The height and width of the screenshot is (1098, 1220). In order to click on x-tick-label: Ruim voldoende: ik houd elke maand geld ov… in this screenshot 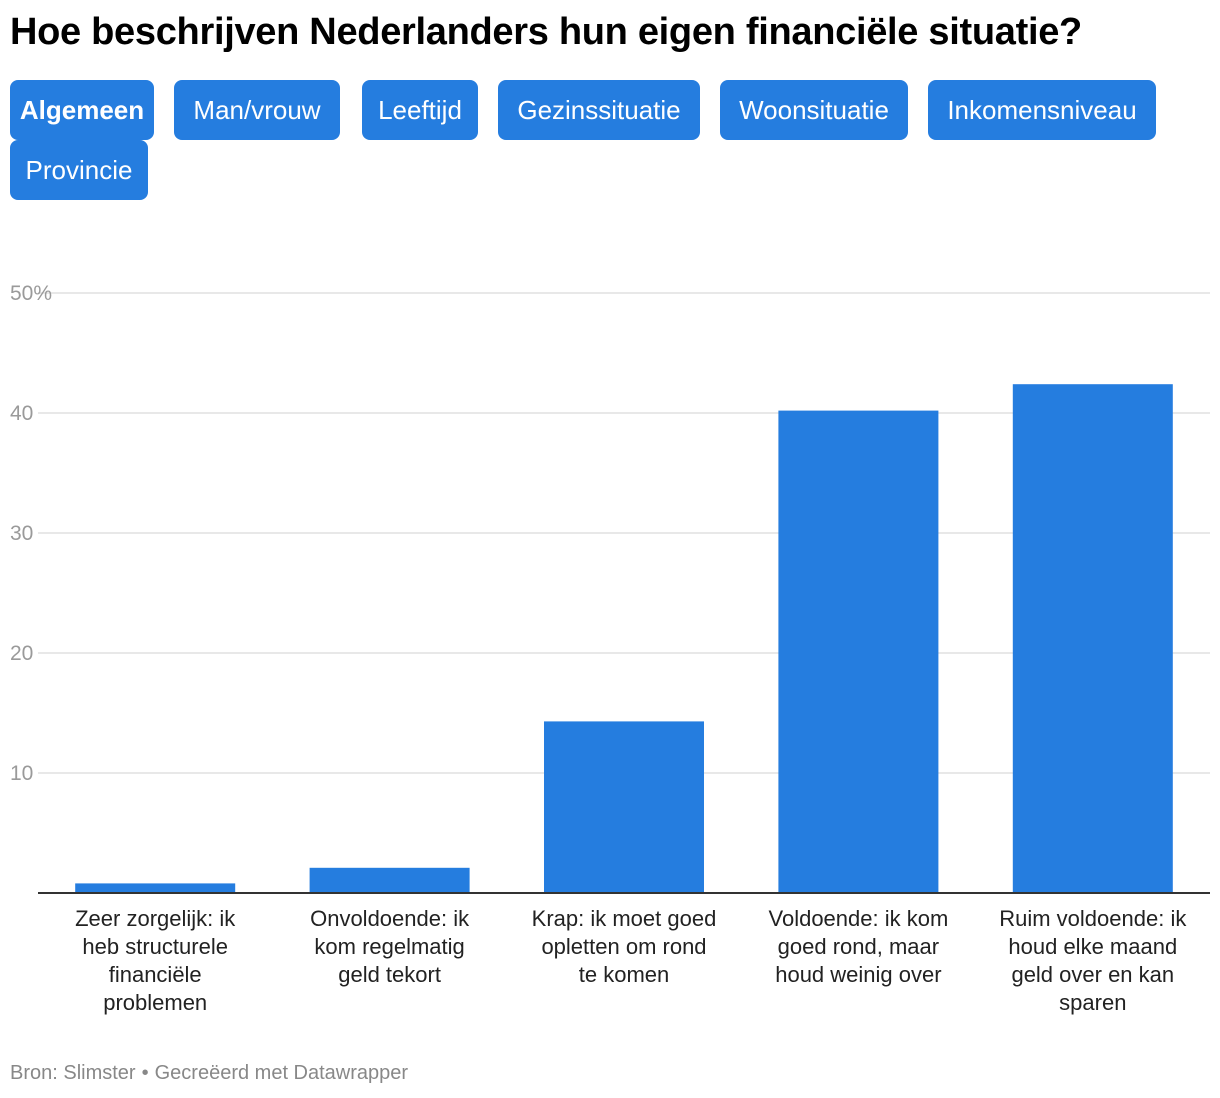, I will do `click(1093, 960)`.